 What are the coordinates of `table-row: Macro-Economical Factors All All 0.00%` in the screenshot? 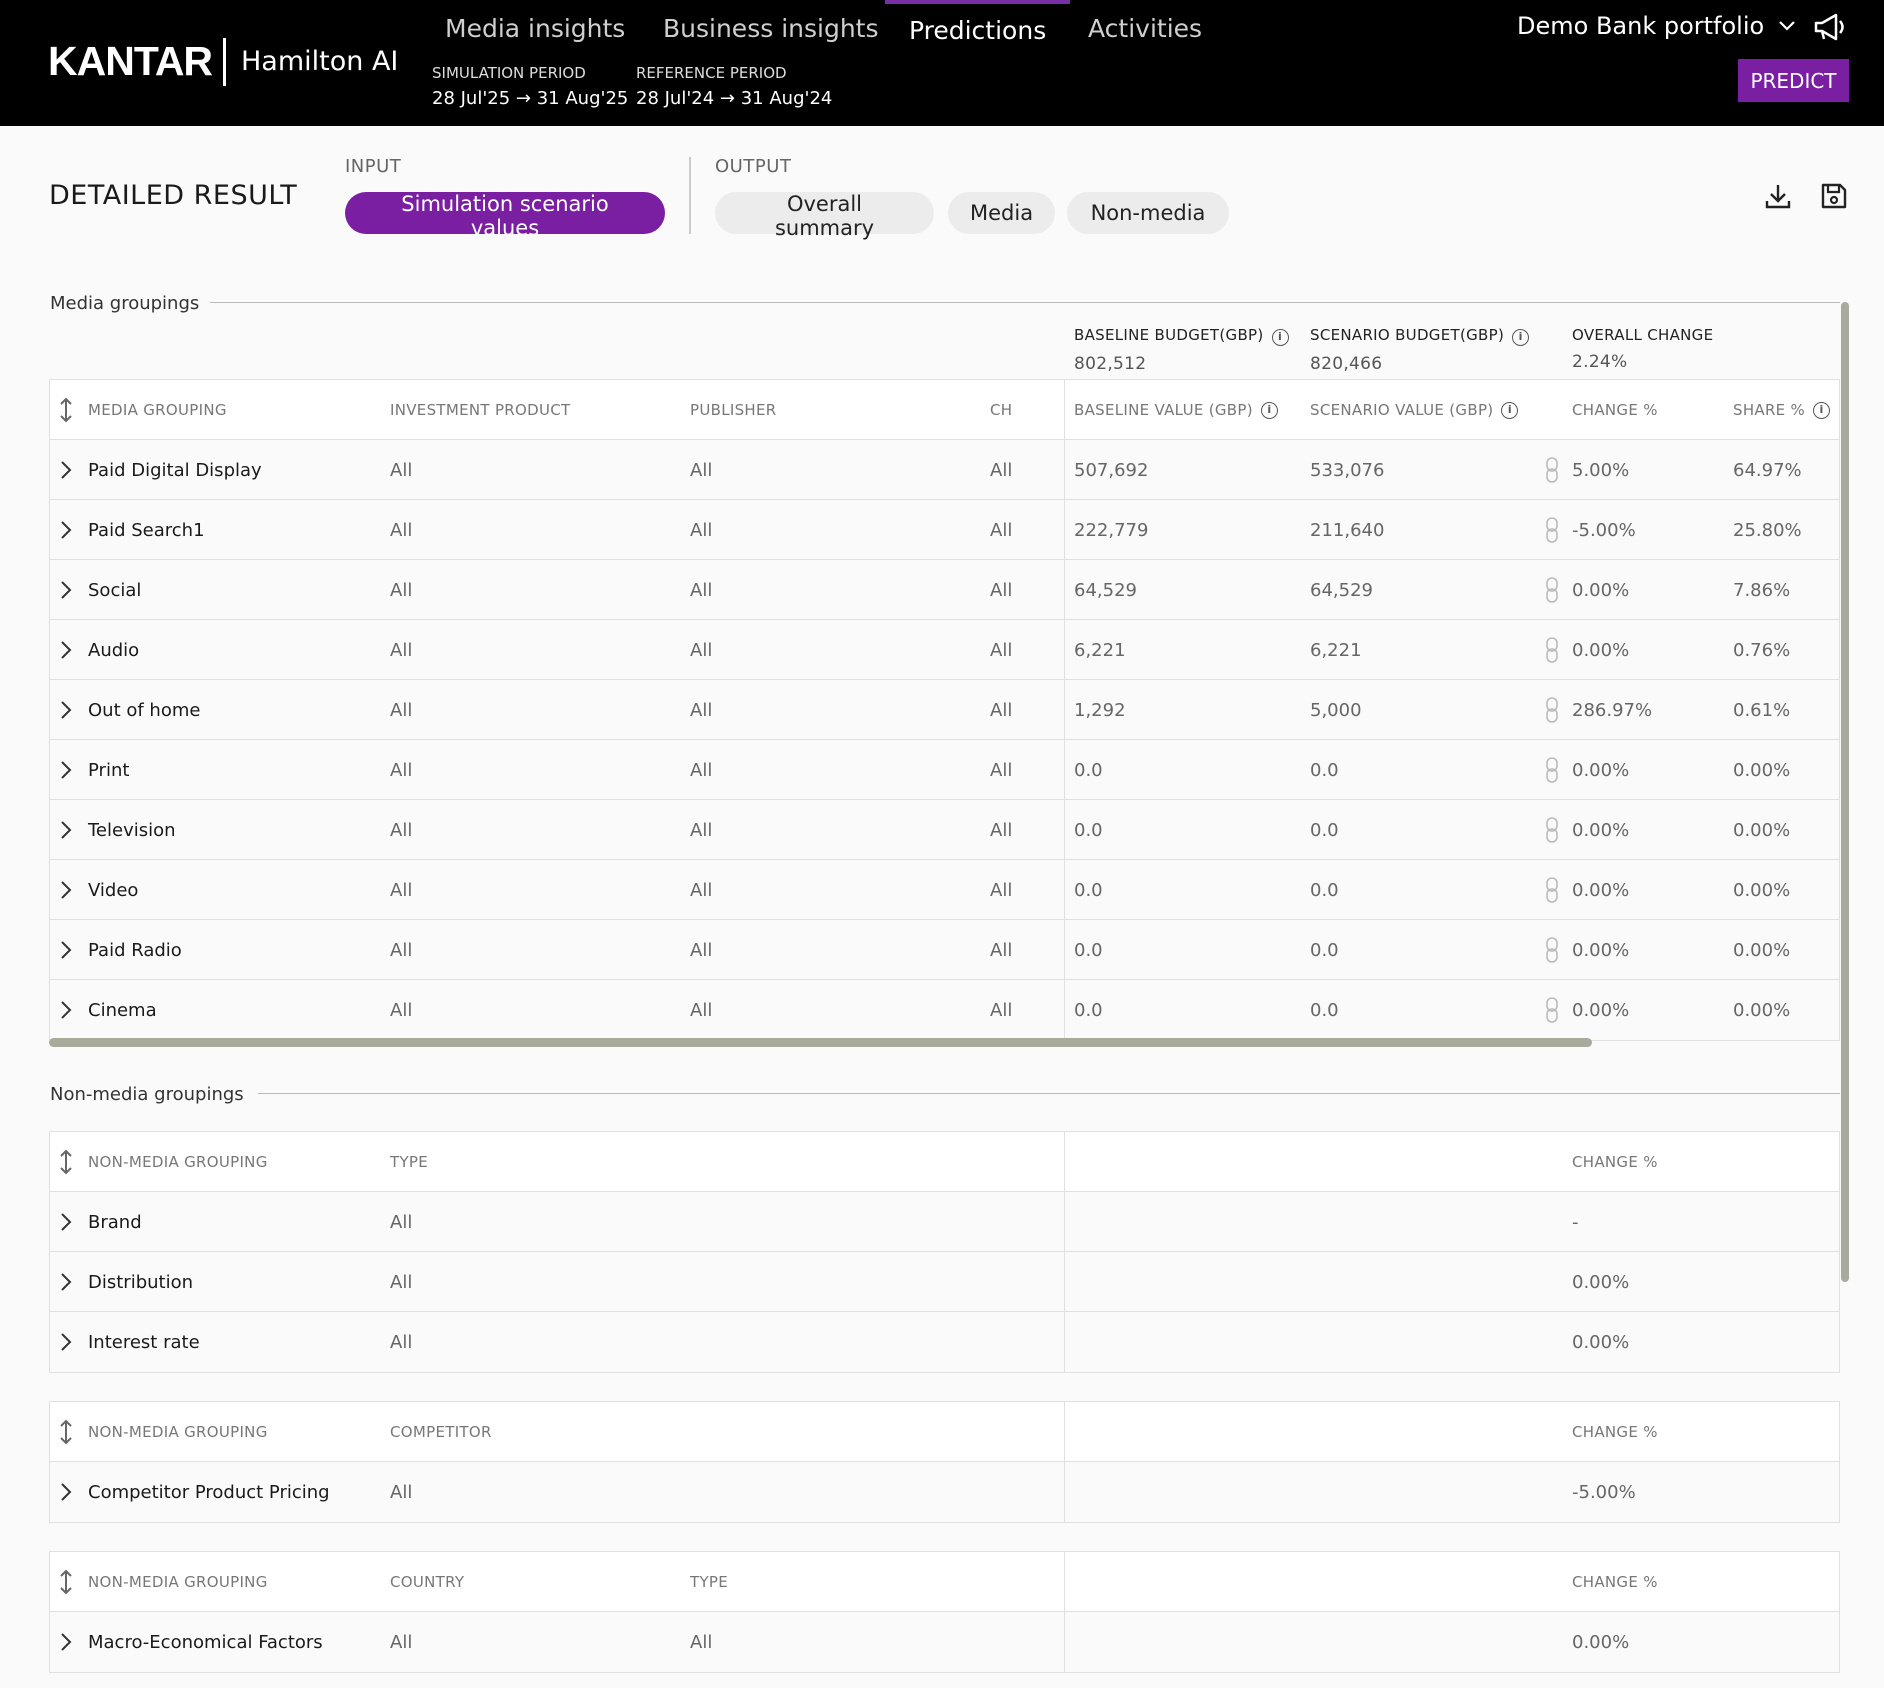 It's located at (944, 1642).